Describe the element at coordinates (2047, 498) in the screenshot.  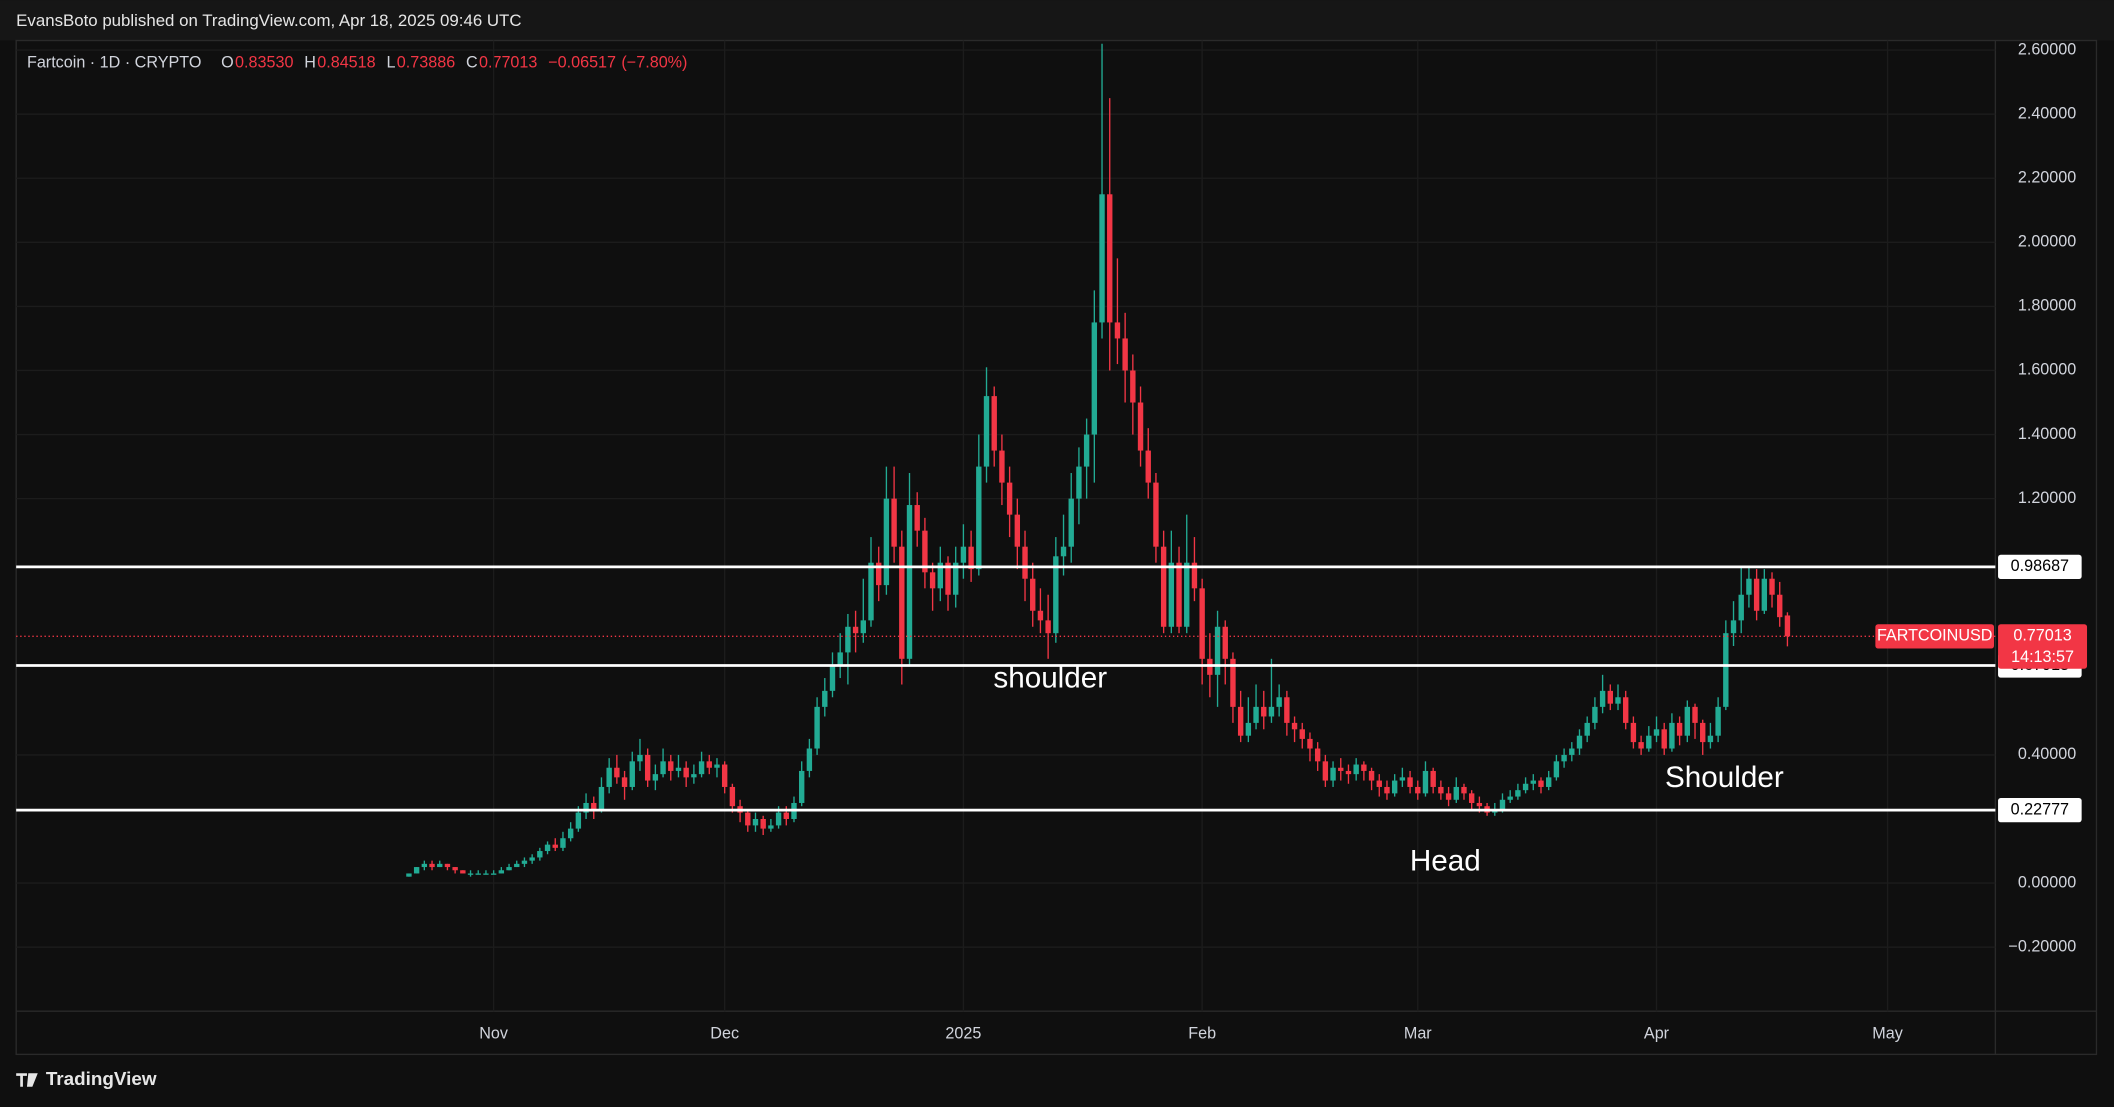
I see `y-tick-label: 1.20000` at that location.